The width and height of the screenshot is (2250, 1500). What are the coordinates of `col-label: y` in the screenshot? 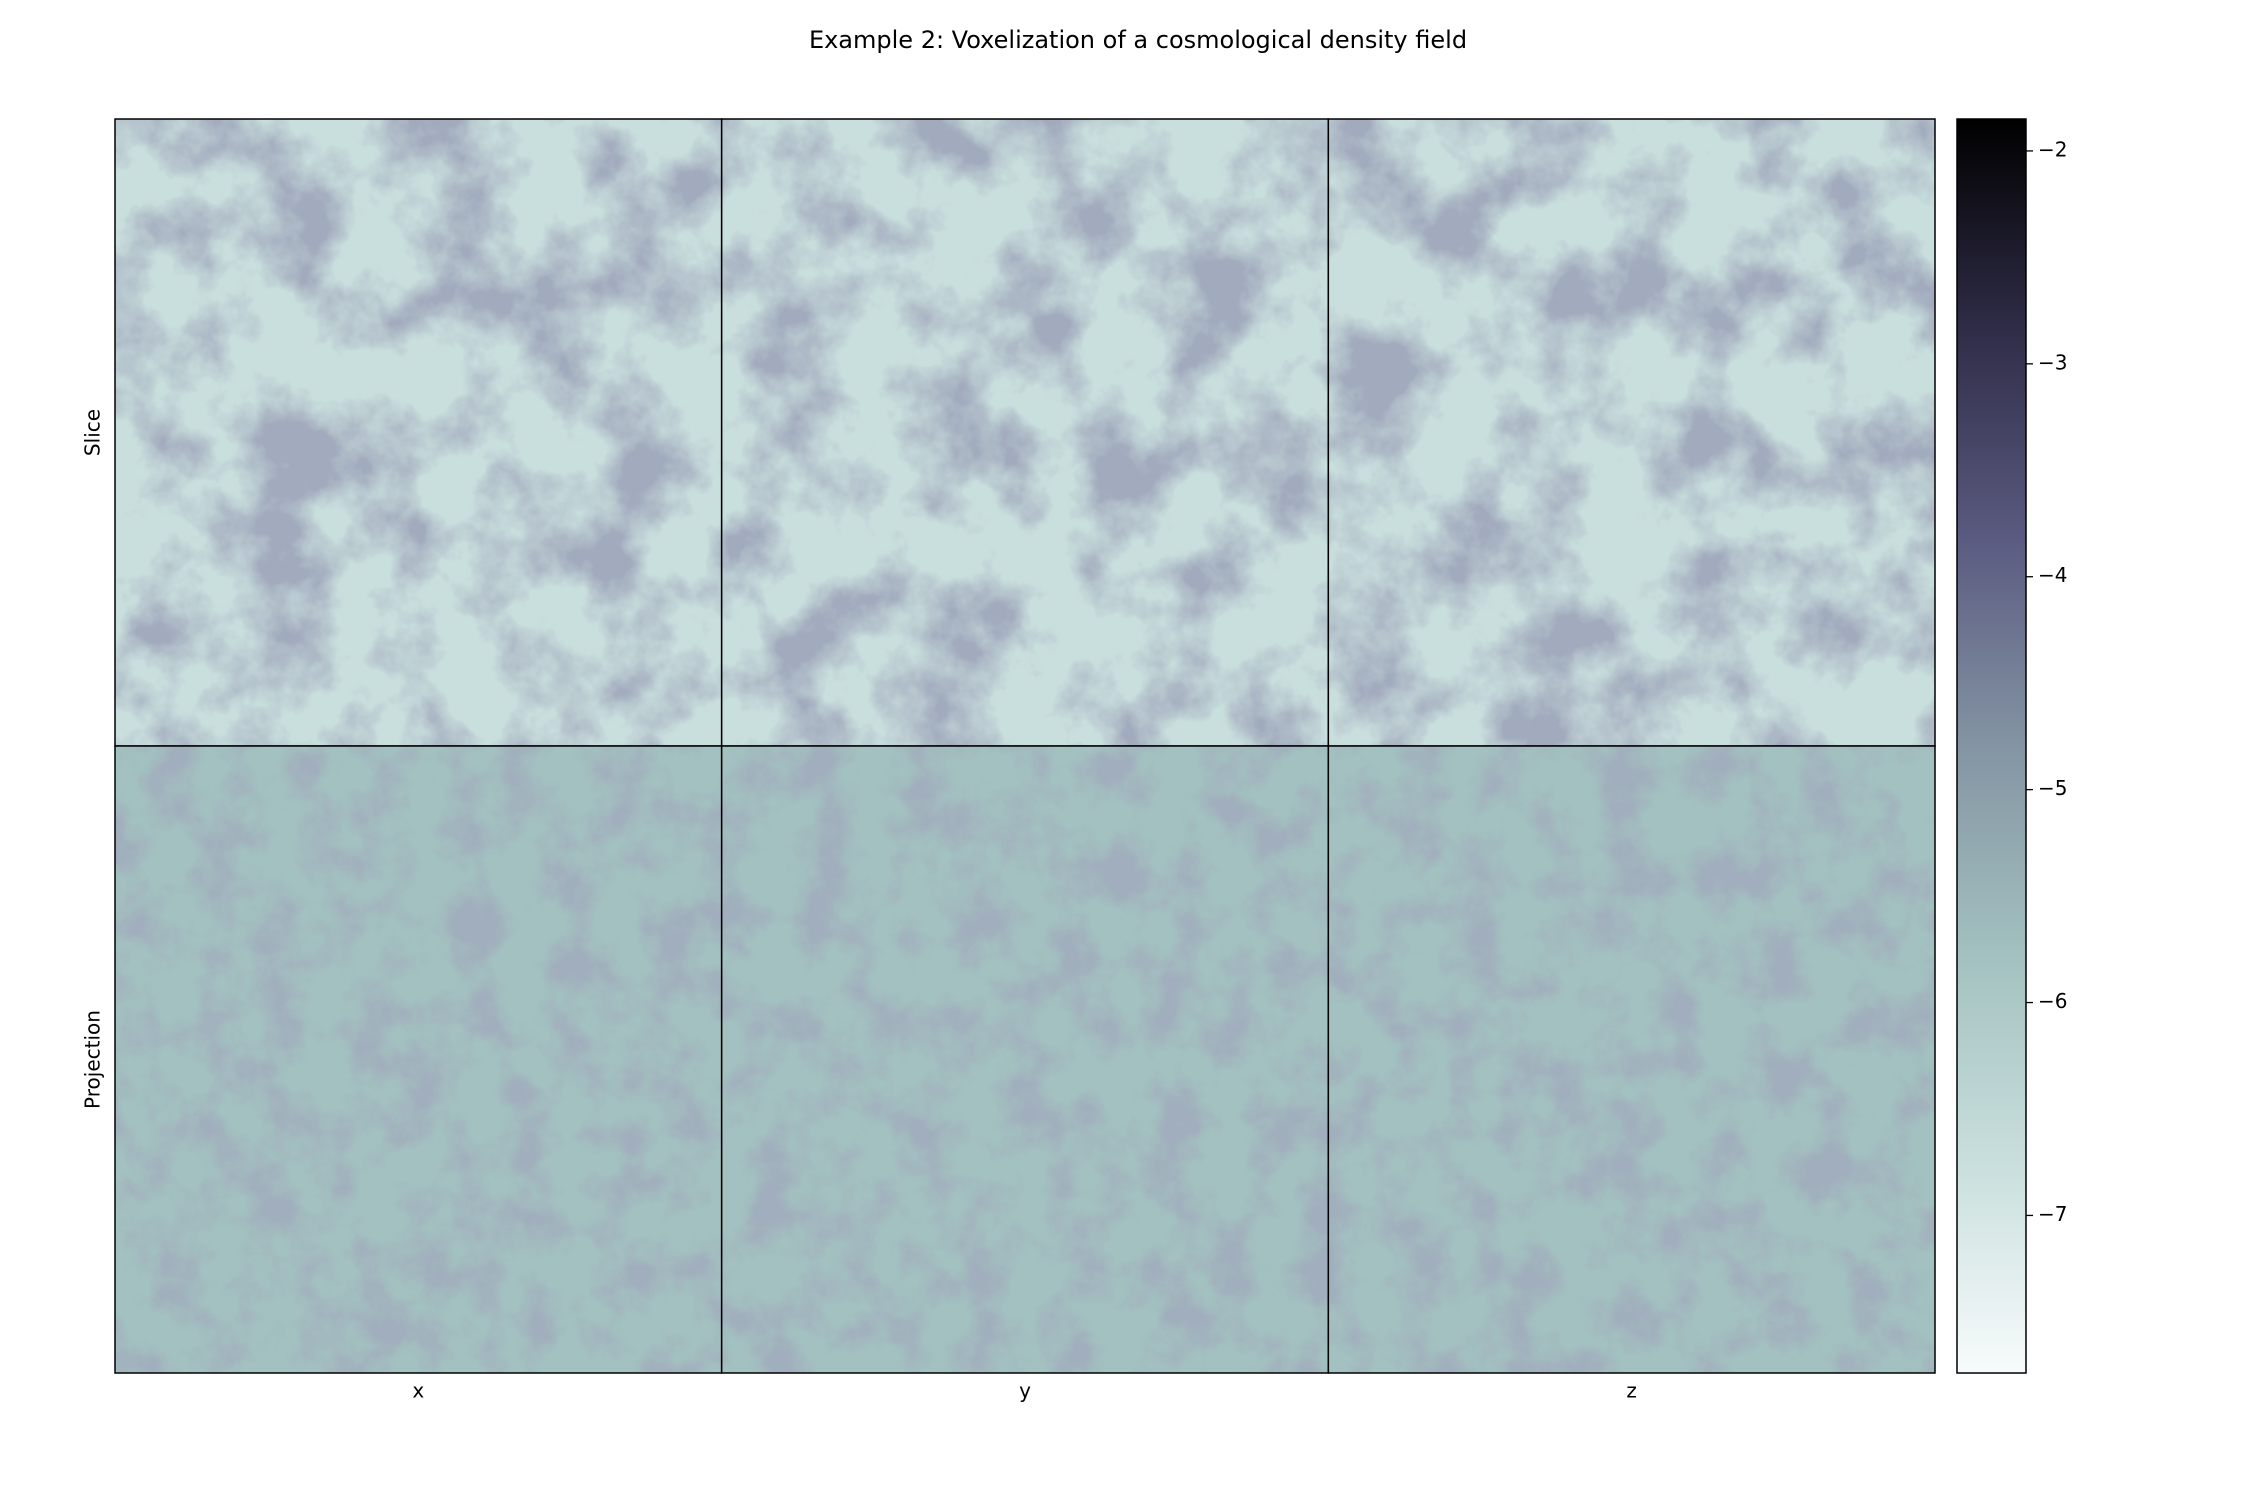 It's located at (1025, 1391).